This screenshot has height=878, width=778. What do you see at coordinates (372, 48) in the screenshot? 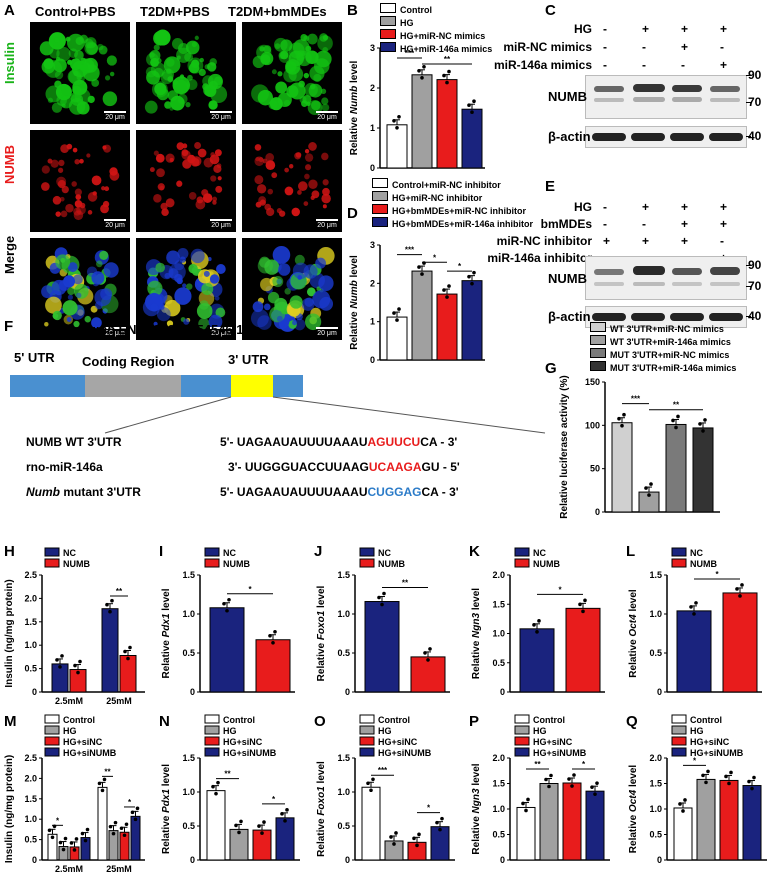
I see `y-tick-label: 3` at bounding box center [372, 48].